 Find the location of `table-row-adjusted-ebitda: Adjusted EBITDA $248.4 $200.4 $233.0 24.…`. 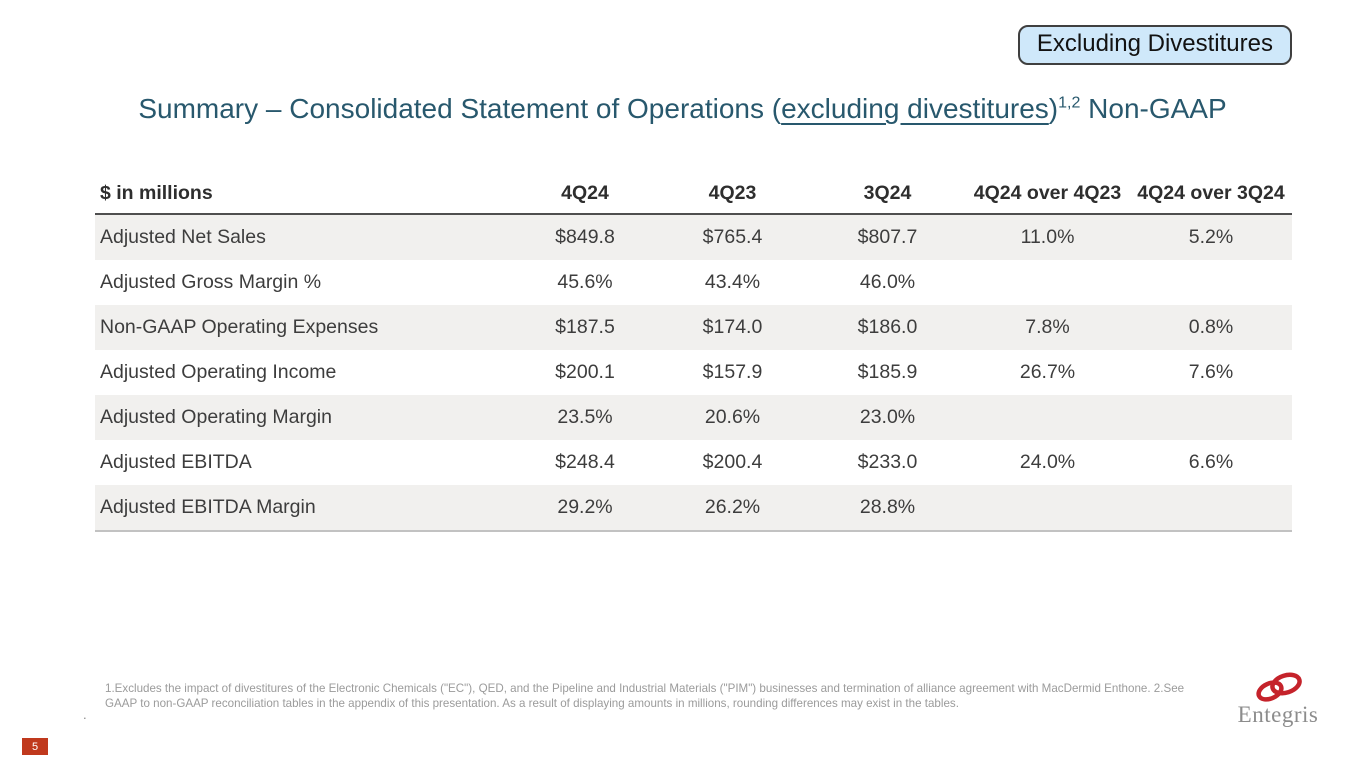

table-row-adjusted-ebitda: Adjusted EBITDA $248.4 $200.4 $233.0 24.… is located at coordinates (693, 462).